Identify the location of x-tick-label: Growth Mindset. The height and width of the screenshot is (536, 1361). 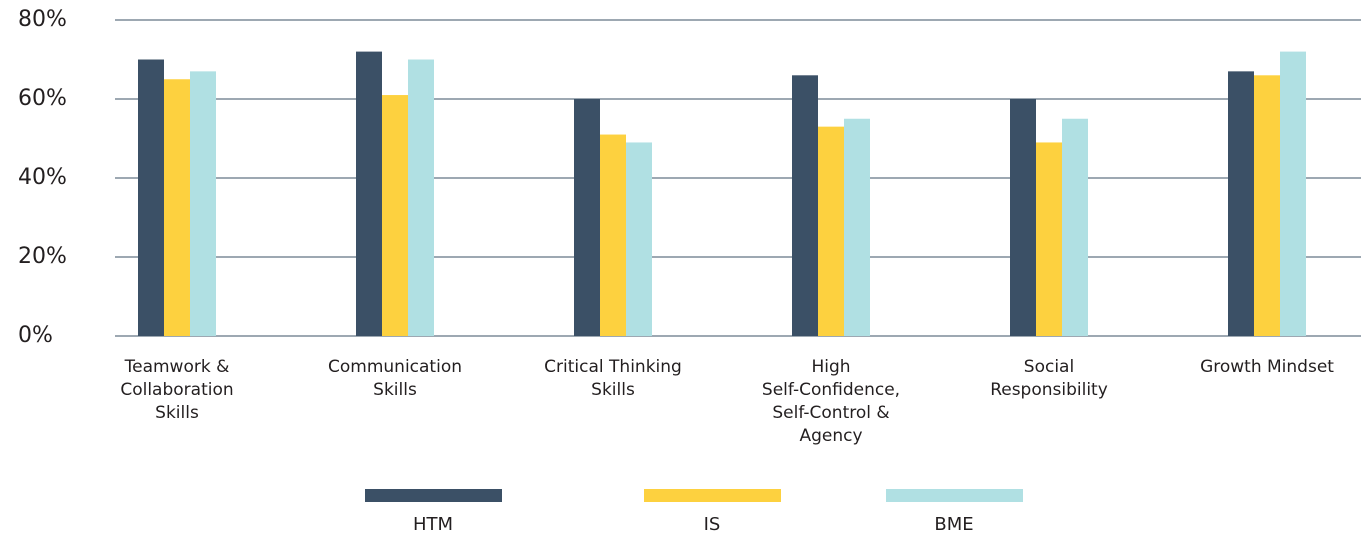
(1267, 367).